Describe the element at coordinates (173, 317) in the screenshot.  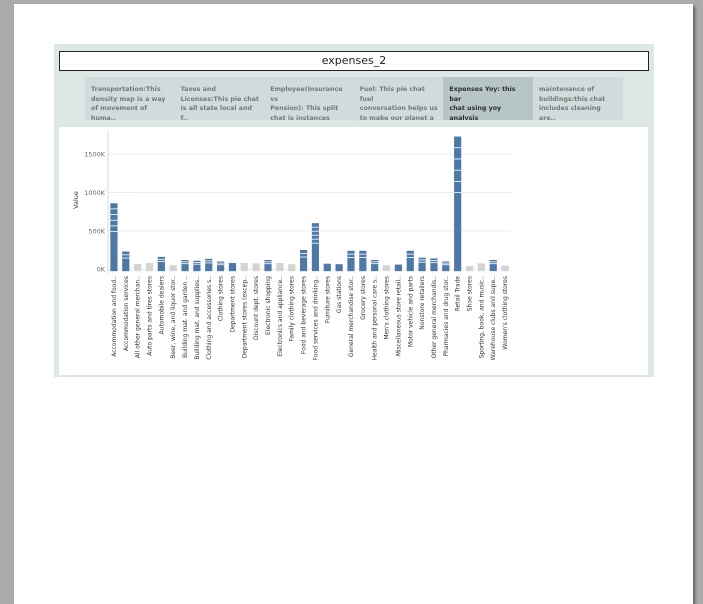
I see `x-tick-label: Beer, wine, and liquor stor..` at that location.